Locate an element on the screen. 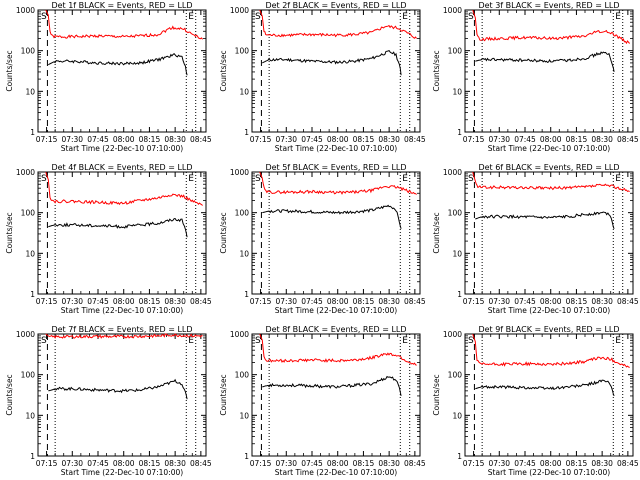 Image resolution: width=640 pixels, height=480 pixels. panel-title: Det 4f BLACK = Events, RED = LLD is located at coordinates (121, 167).